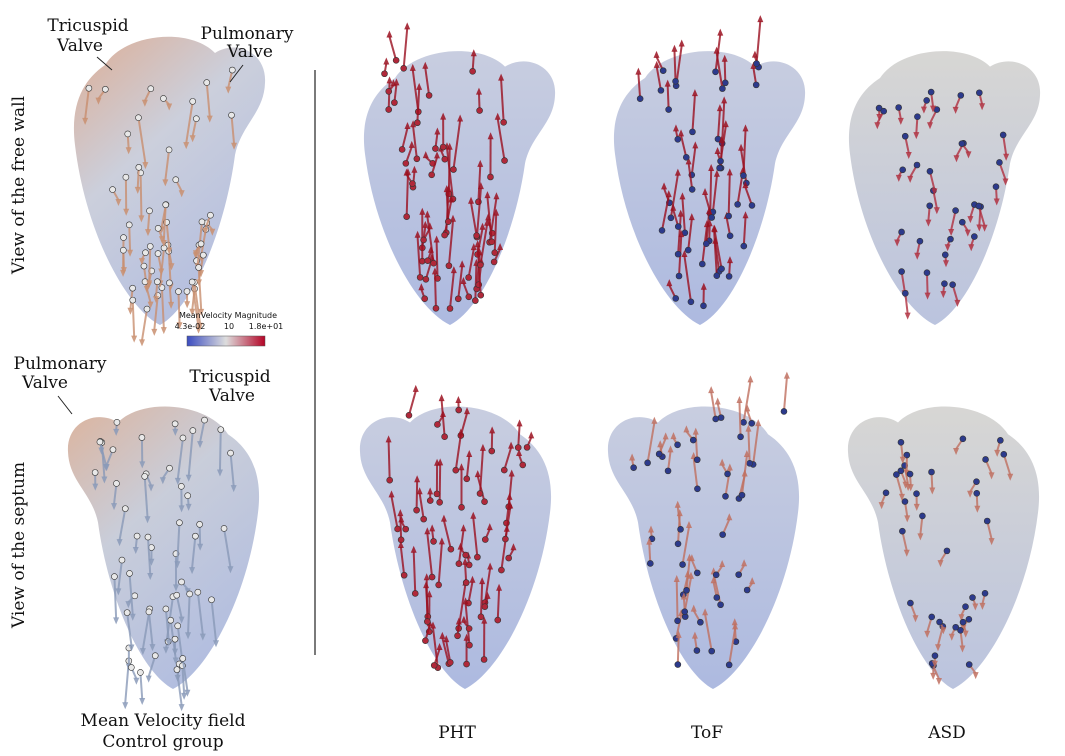 The image size is (1065, 756). What do you see at coordinates (190, 326) in the screenshot?
I see `colorbar-label: 4.3e-02` at bounding box center [190, 326].